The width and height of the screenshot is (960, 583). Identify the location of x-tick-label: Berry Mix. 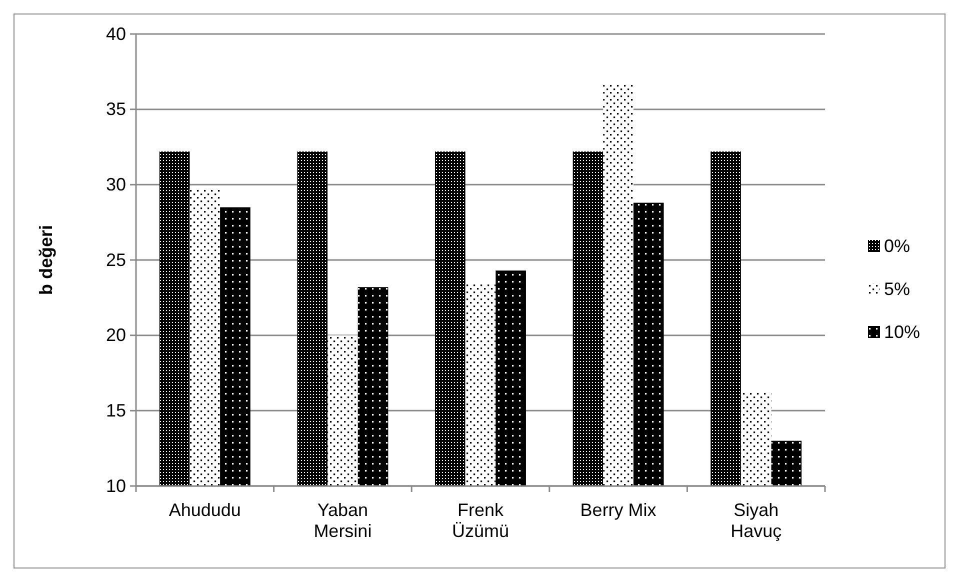
(618, 510).